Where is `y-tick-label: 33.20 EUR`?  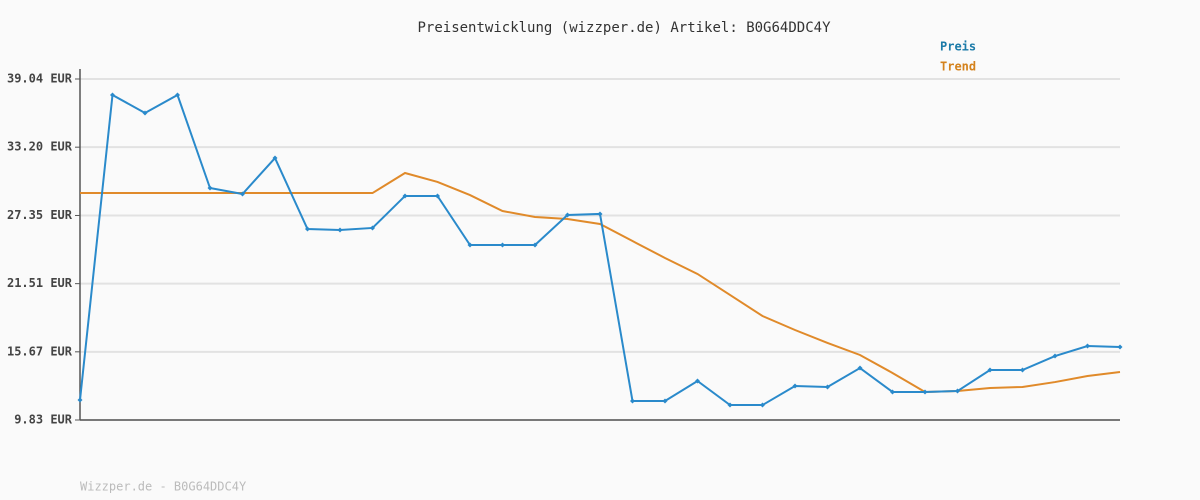 y-tick-label: 33.20 EUR is located at coordinates (40, 147).